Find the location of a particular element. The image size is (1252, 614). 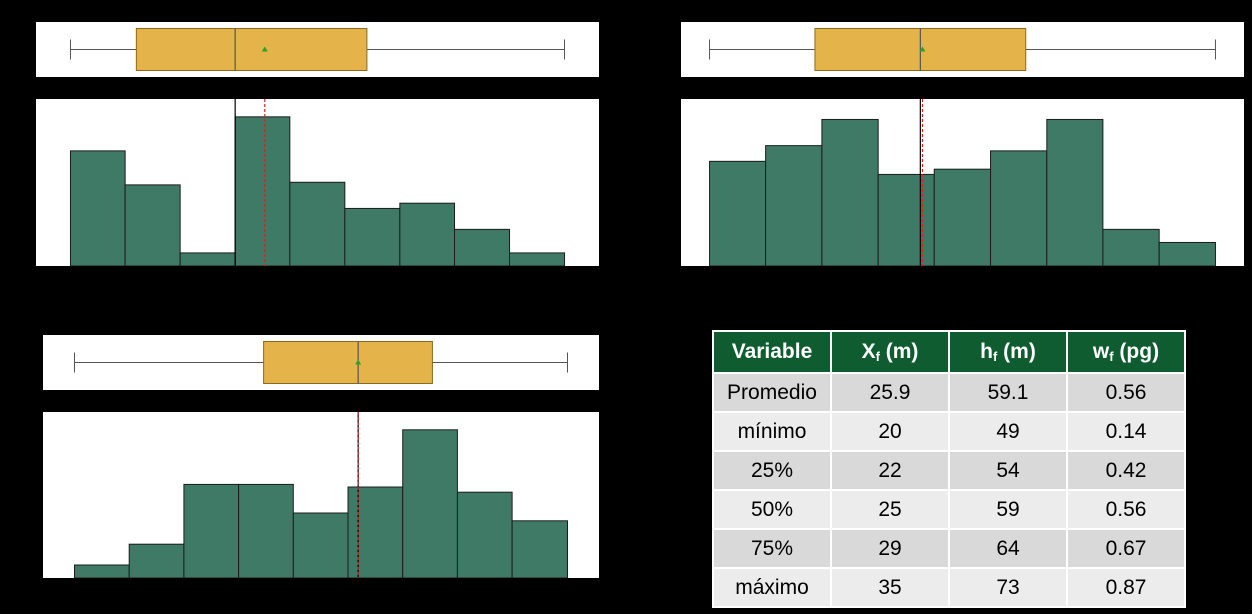

header-variable: Variable is located at coordinates (772, 352).